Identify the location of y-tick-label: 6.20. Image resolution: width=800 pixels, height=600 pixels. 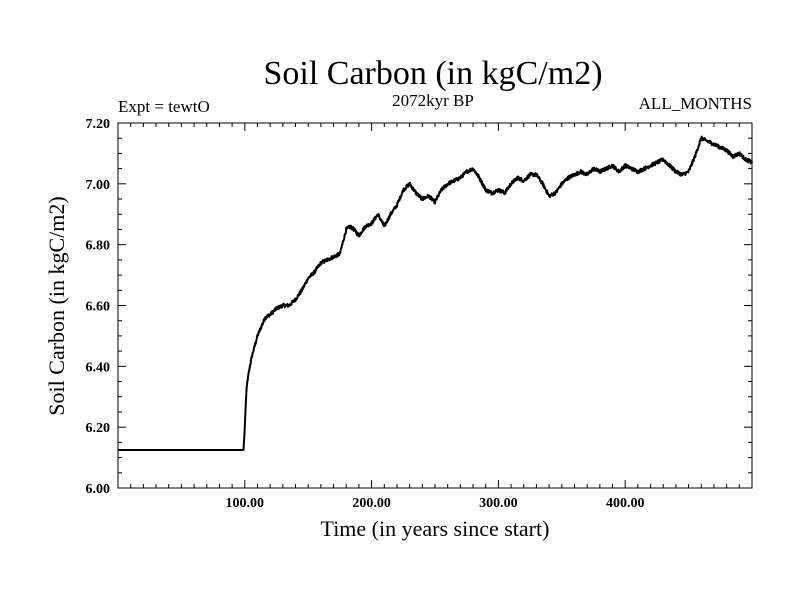
(98, 428).